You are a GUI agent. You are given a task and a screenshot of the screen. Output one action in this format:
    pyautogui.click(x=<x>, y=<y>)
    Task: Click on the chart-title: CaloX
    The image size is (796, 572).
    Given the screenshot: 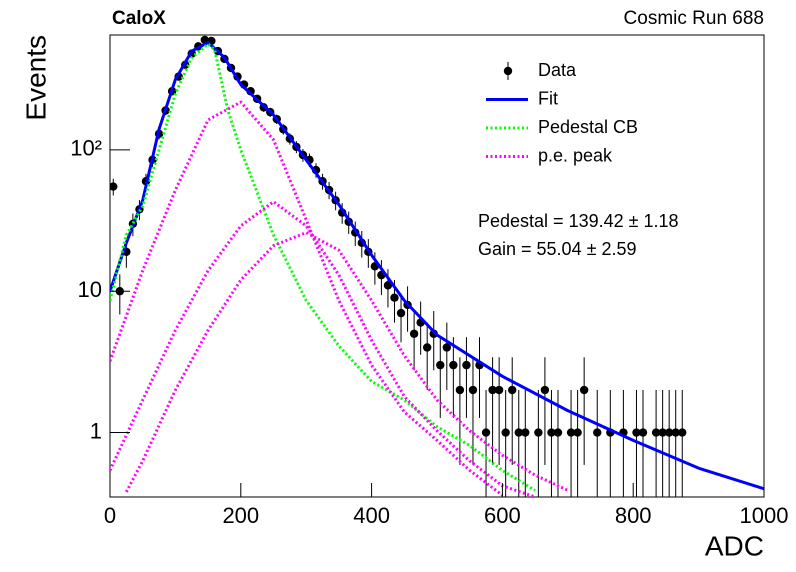 What is the action you would take?
    pyautogui.click(x=139, y=18)
    